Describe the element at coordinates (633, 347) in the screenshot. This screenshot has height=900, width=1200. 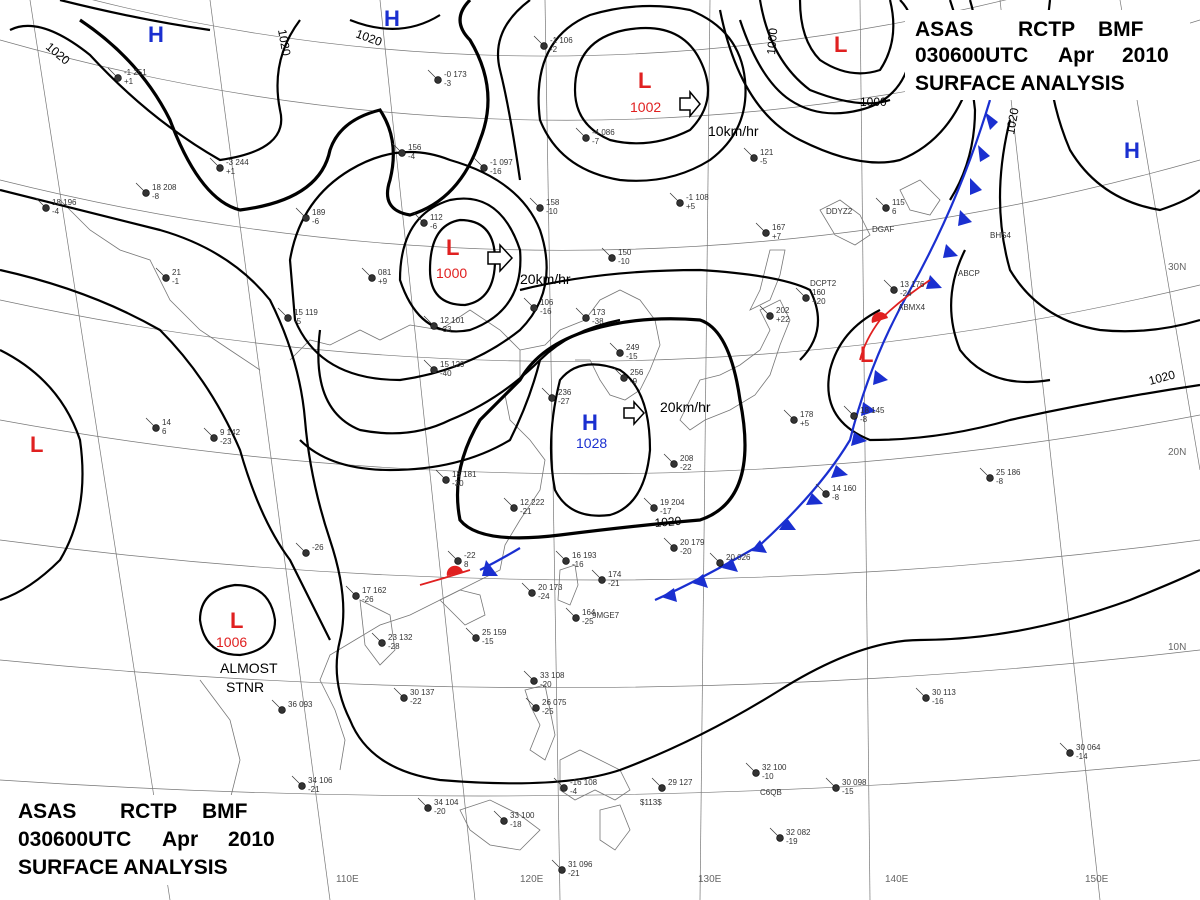
I see `station-value: 249` at that location.